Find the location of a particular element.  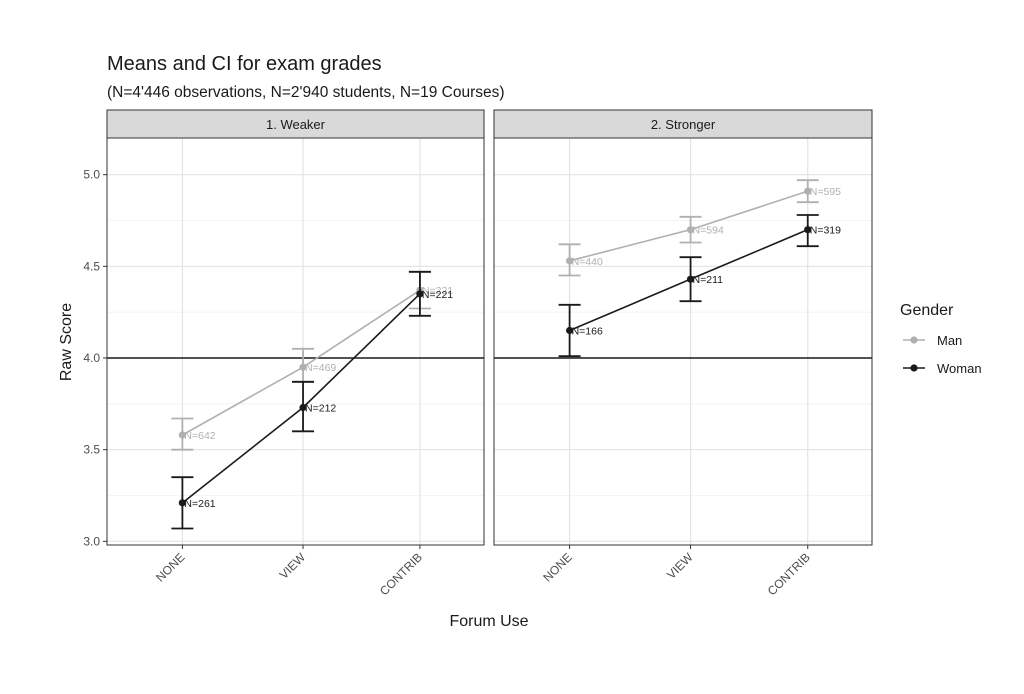

n-label-woman: N=261 is located at coordinates (199, 504).